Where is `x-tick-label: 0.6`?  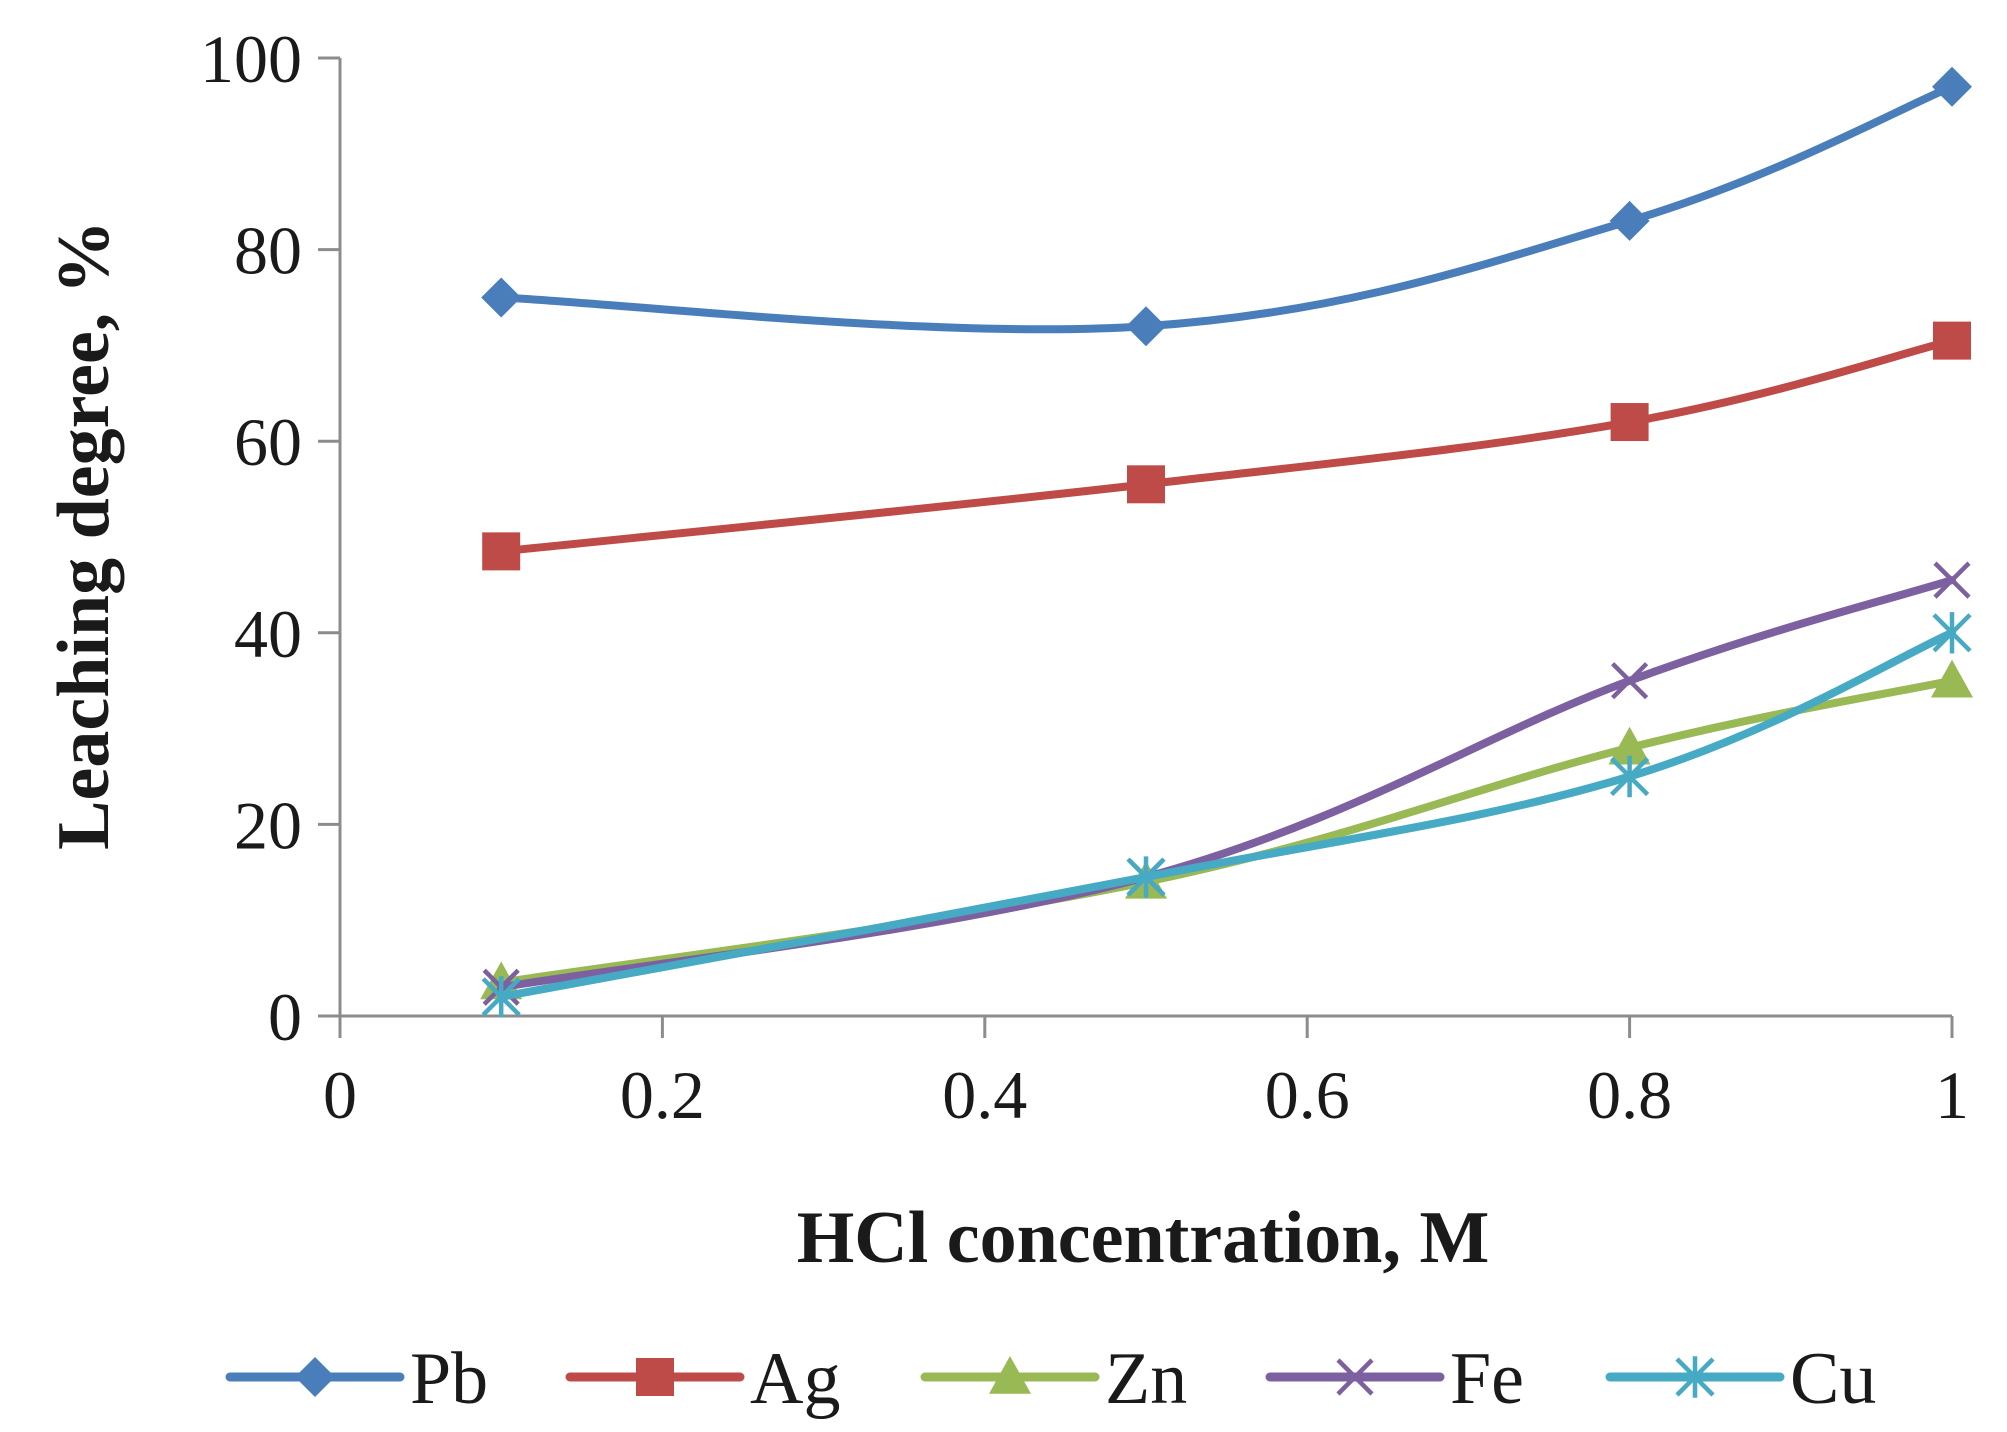
x-tick-label: 0.6 is located at coordinates (1307, 1095).